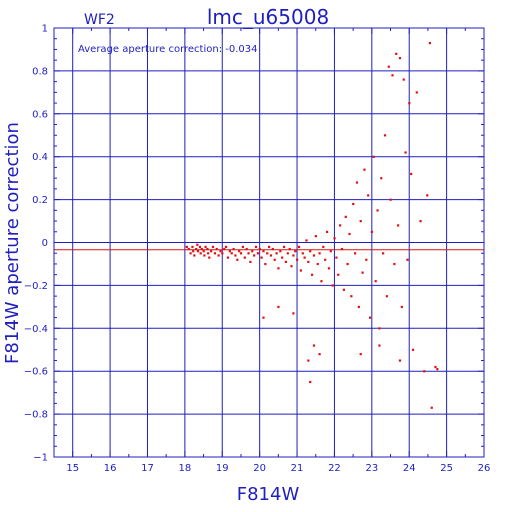 This screenshot has height=512, width=512. What do you see at coordinates (268, 494) in the screenshot?
I see `x-axis-label: F814W` at bounding box center [268, 494].